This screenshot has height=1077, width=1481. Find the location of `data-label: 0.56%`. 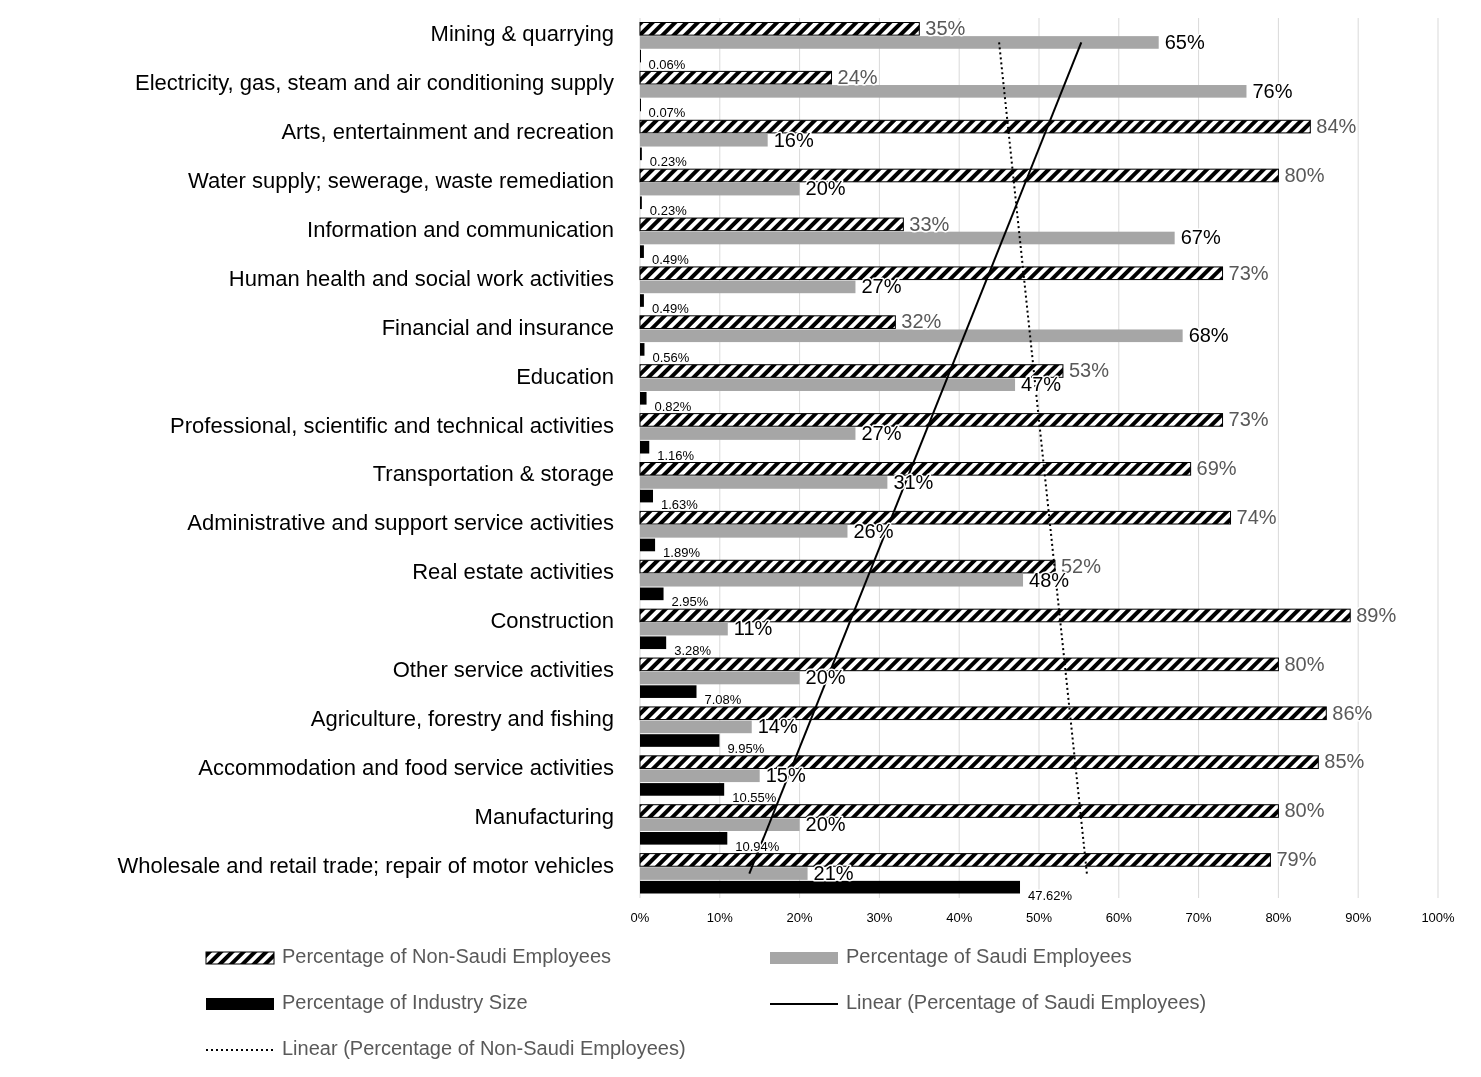

data-label: 0.56% is located at coordinates (671, 357).